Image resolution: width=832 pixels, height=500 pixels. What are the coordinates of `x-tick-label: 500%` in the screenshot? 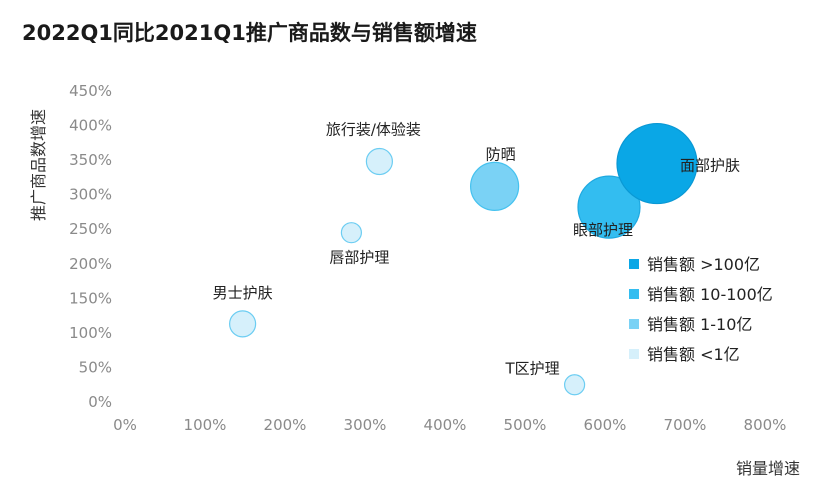 It's located at (525, 425).